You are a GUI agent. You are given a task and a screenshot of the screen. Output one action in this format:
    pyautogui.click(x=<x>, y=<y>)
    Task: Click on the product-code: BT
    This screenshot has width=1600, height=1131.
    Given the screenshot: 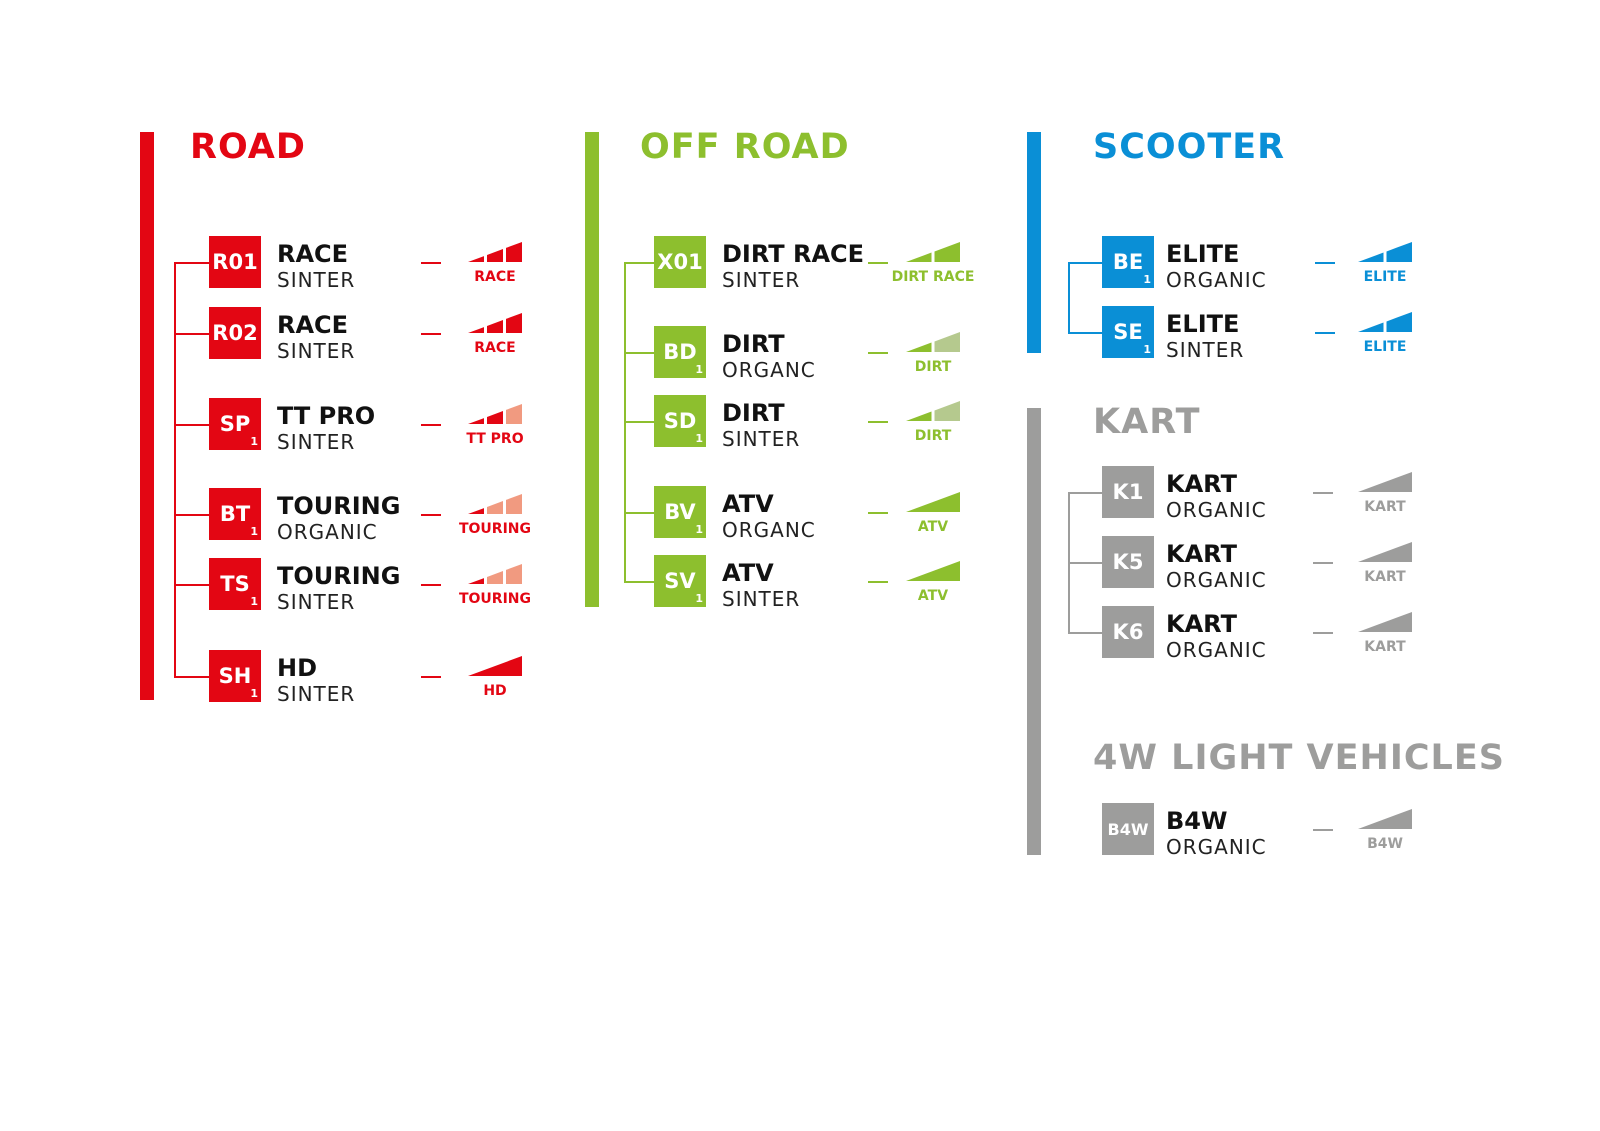 What is the action you would take?
    pyautogui.click(x=235, y=514)
    